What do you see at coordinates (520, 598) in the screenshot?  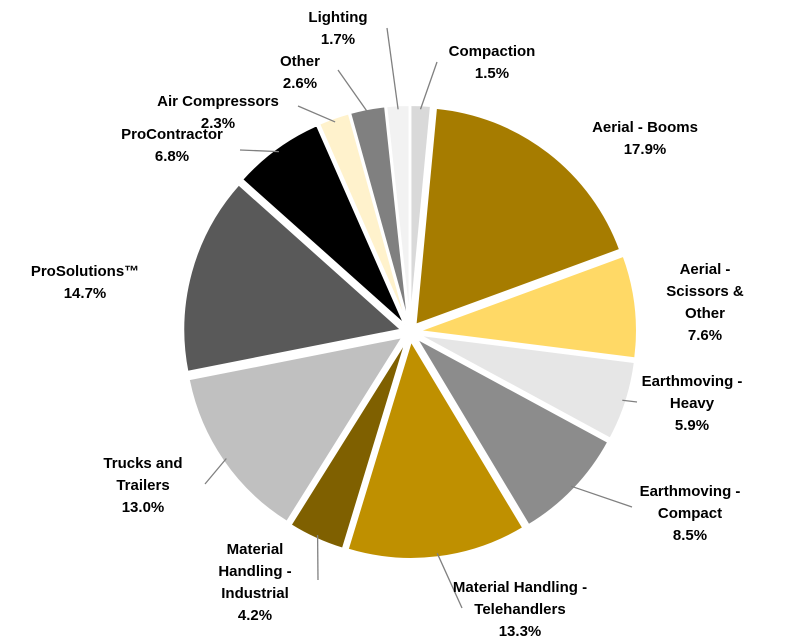 I see `slice-label: Material Handling - Telehandlers` at bounding box center [520, 598].